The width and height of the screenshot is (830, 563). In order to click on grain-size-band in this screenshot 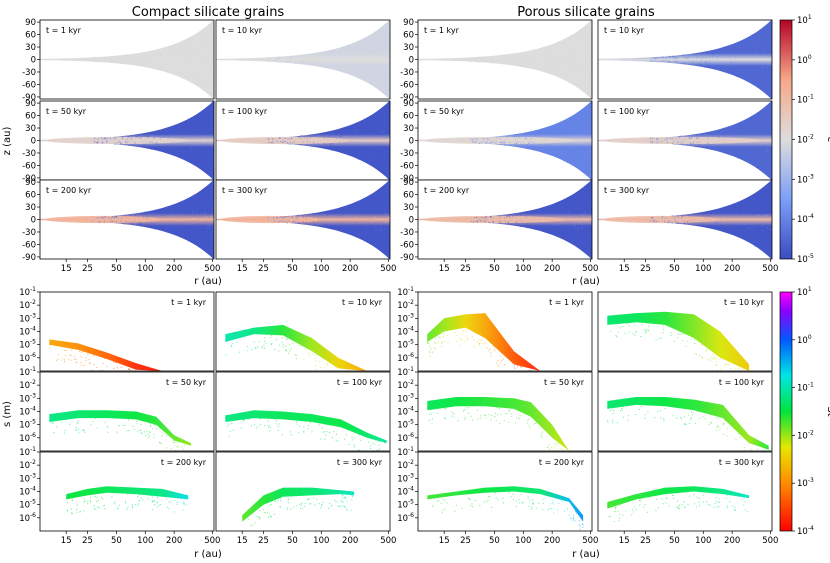, I will do `click(106, 355)`.